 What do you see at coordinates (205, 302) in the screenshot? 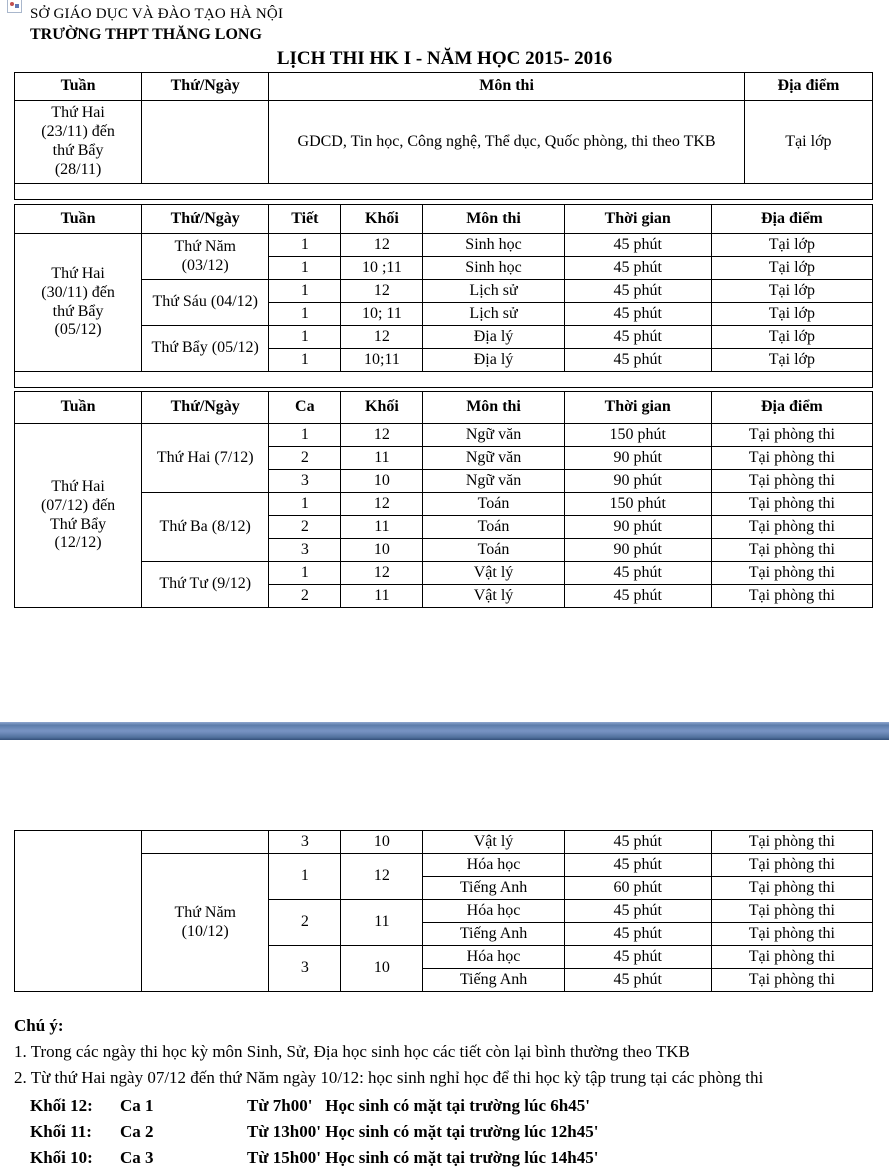
I see `cell-day: Thứ Sáu (04/12)` at bounding box center [205, 302].